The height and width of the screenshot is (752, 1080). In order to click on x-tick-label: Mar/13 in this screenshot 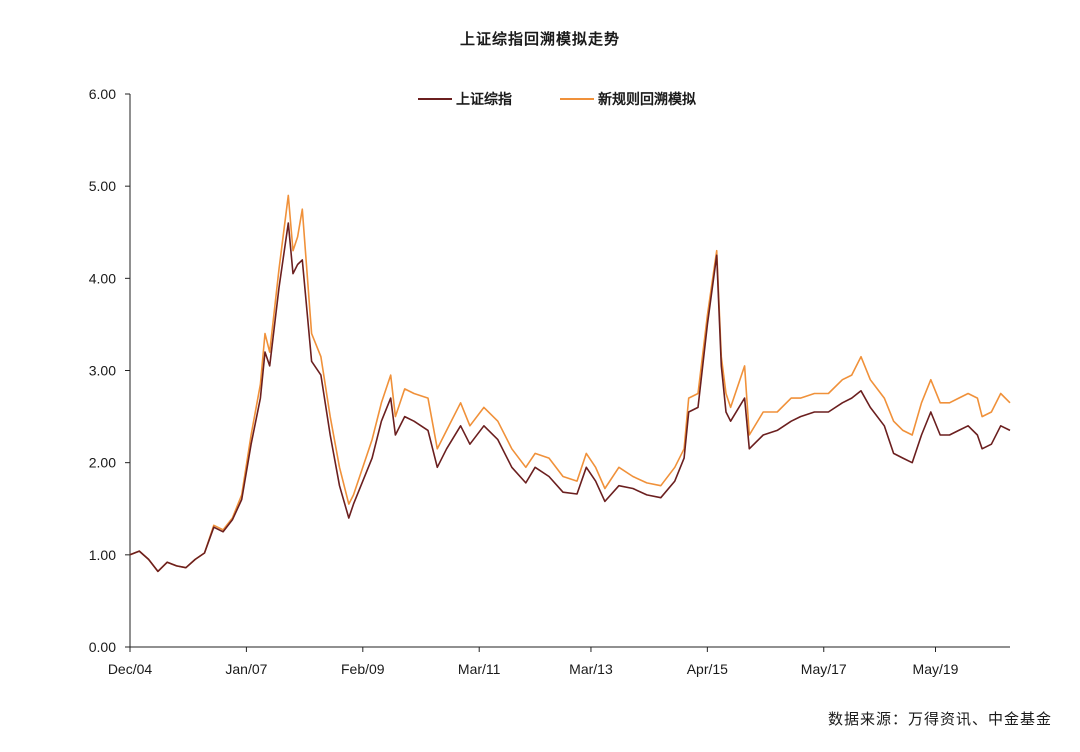, I will do `click(591, 669)`.